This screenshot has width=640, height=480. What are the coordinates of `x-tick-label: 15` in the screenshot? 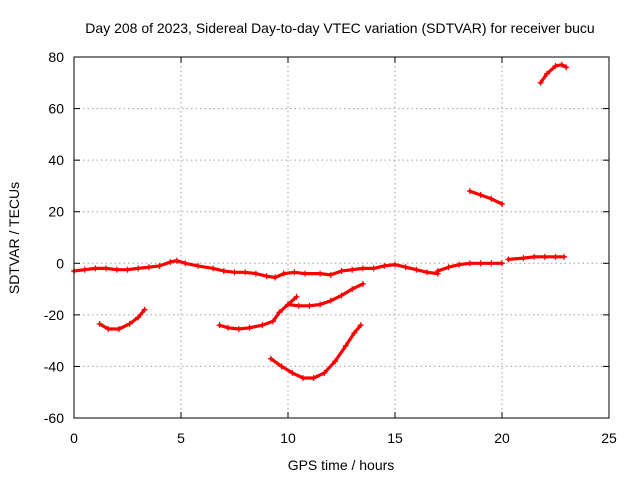 It's located at (395, 438).